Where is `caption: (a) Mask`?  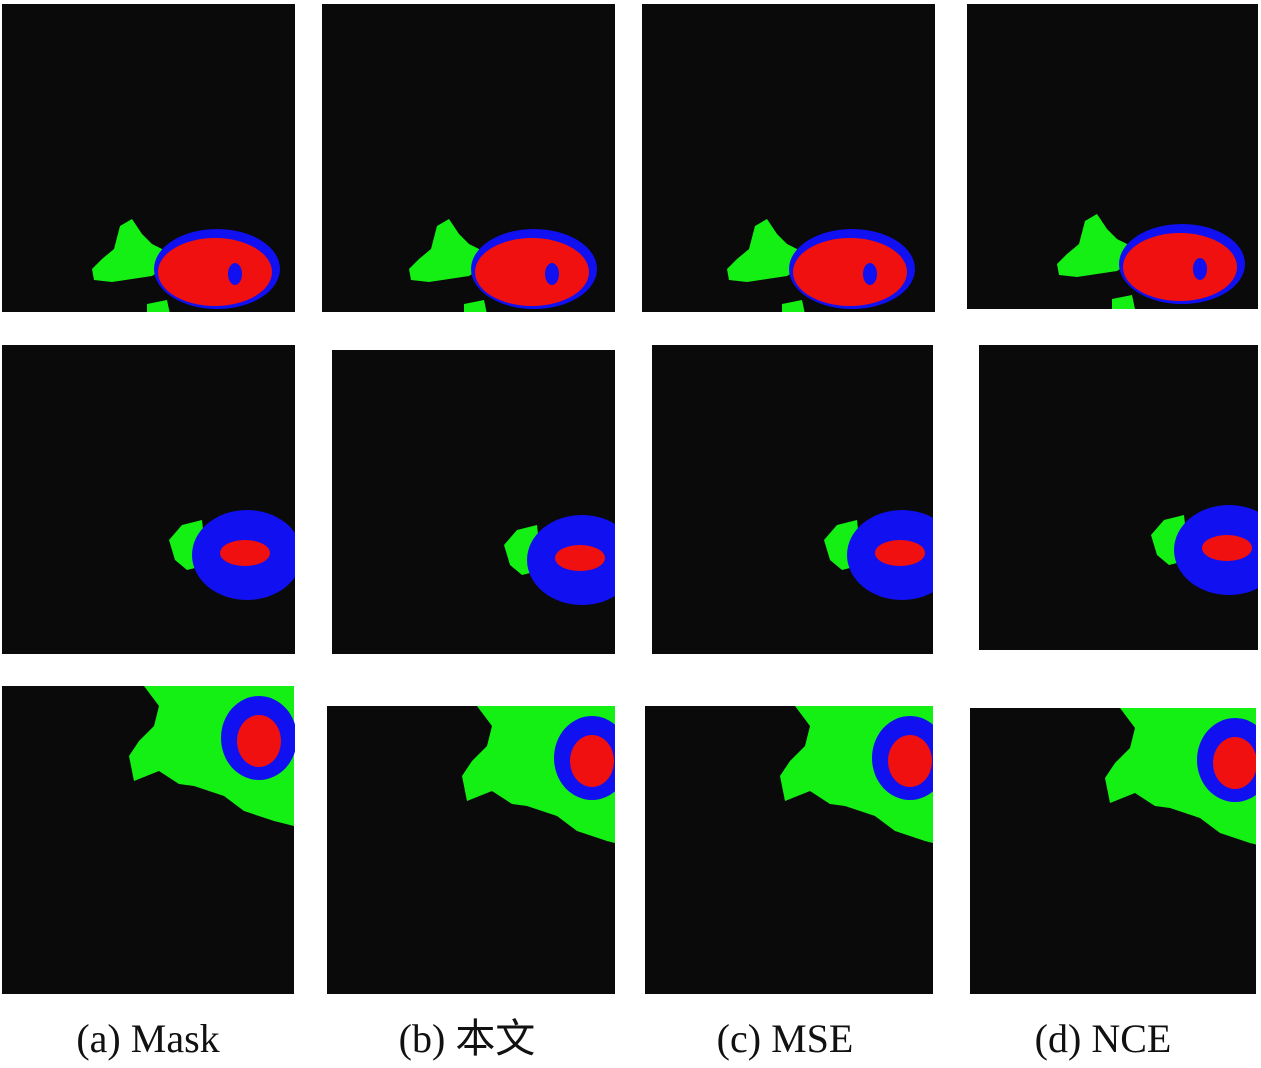
caption: (a) Mask is located at coordinates (147, 1038).